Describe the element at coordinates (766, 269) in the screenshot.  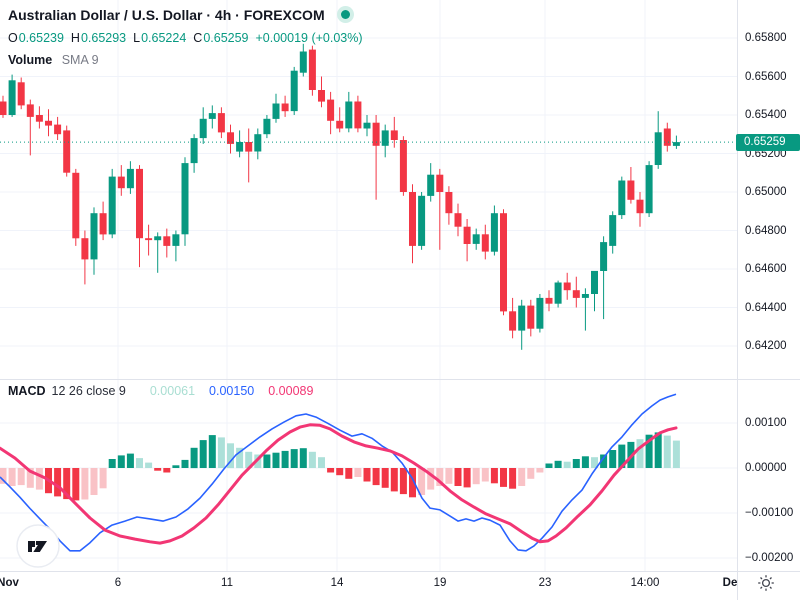
I see `price-tick-label: 0.64600` at that location.